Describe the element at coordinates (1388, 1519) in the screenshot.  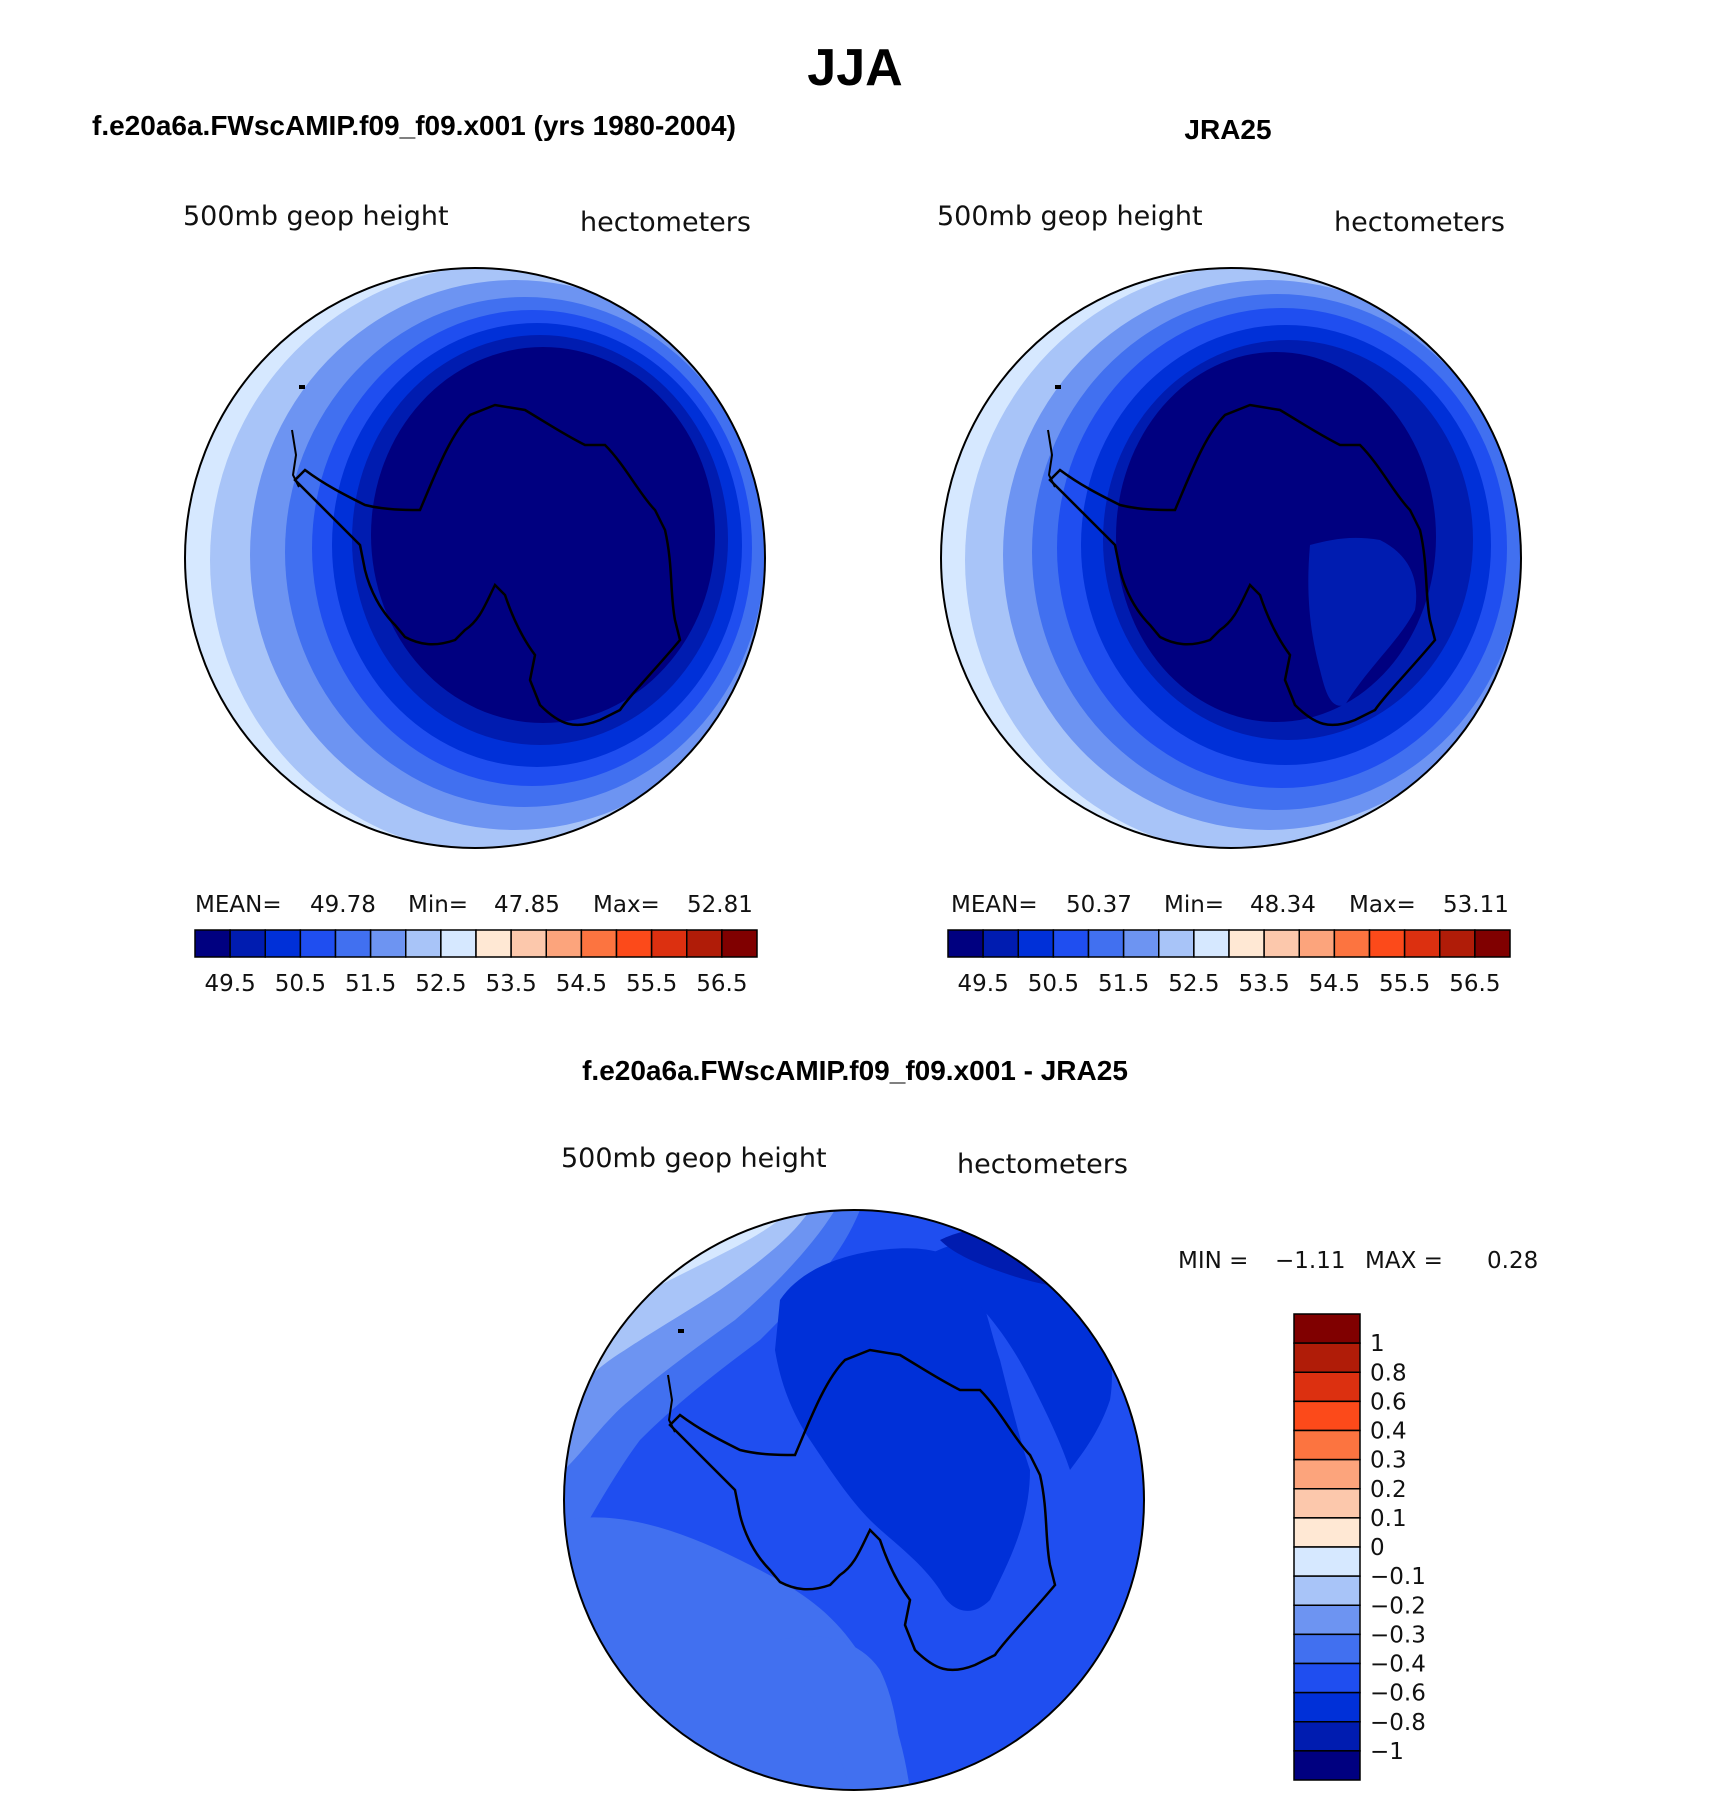
I see `colorbar-tick-label: 0.1` at that location.